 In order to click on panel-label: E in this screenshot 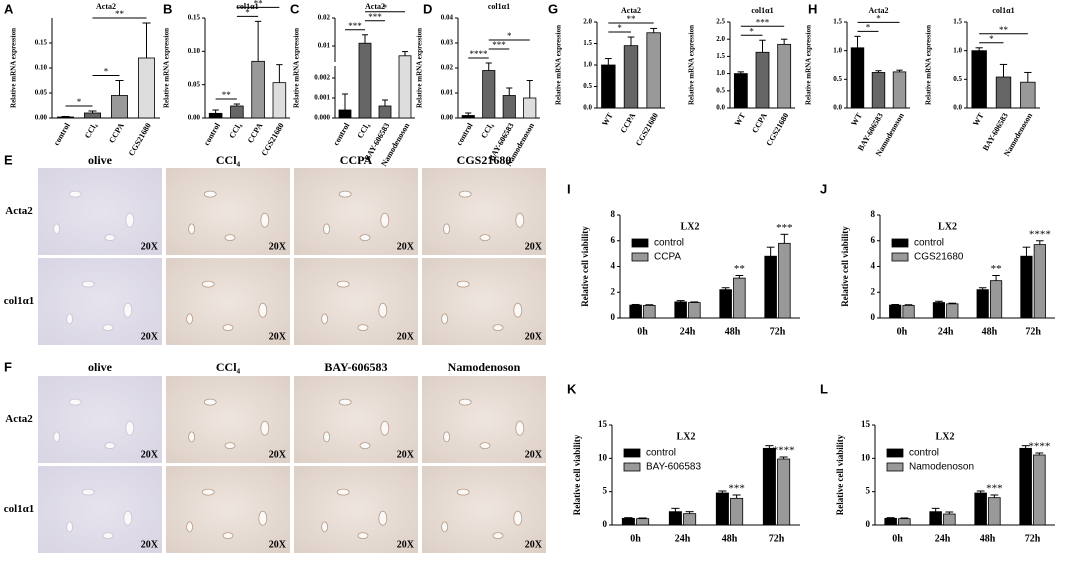, I will do `click(8, 159)`.